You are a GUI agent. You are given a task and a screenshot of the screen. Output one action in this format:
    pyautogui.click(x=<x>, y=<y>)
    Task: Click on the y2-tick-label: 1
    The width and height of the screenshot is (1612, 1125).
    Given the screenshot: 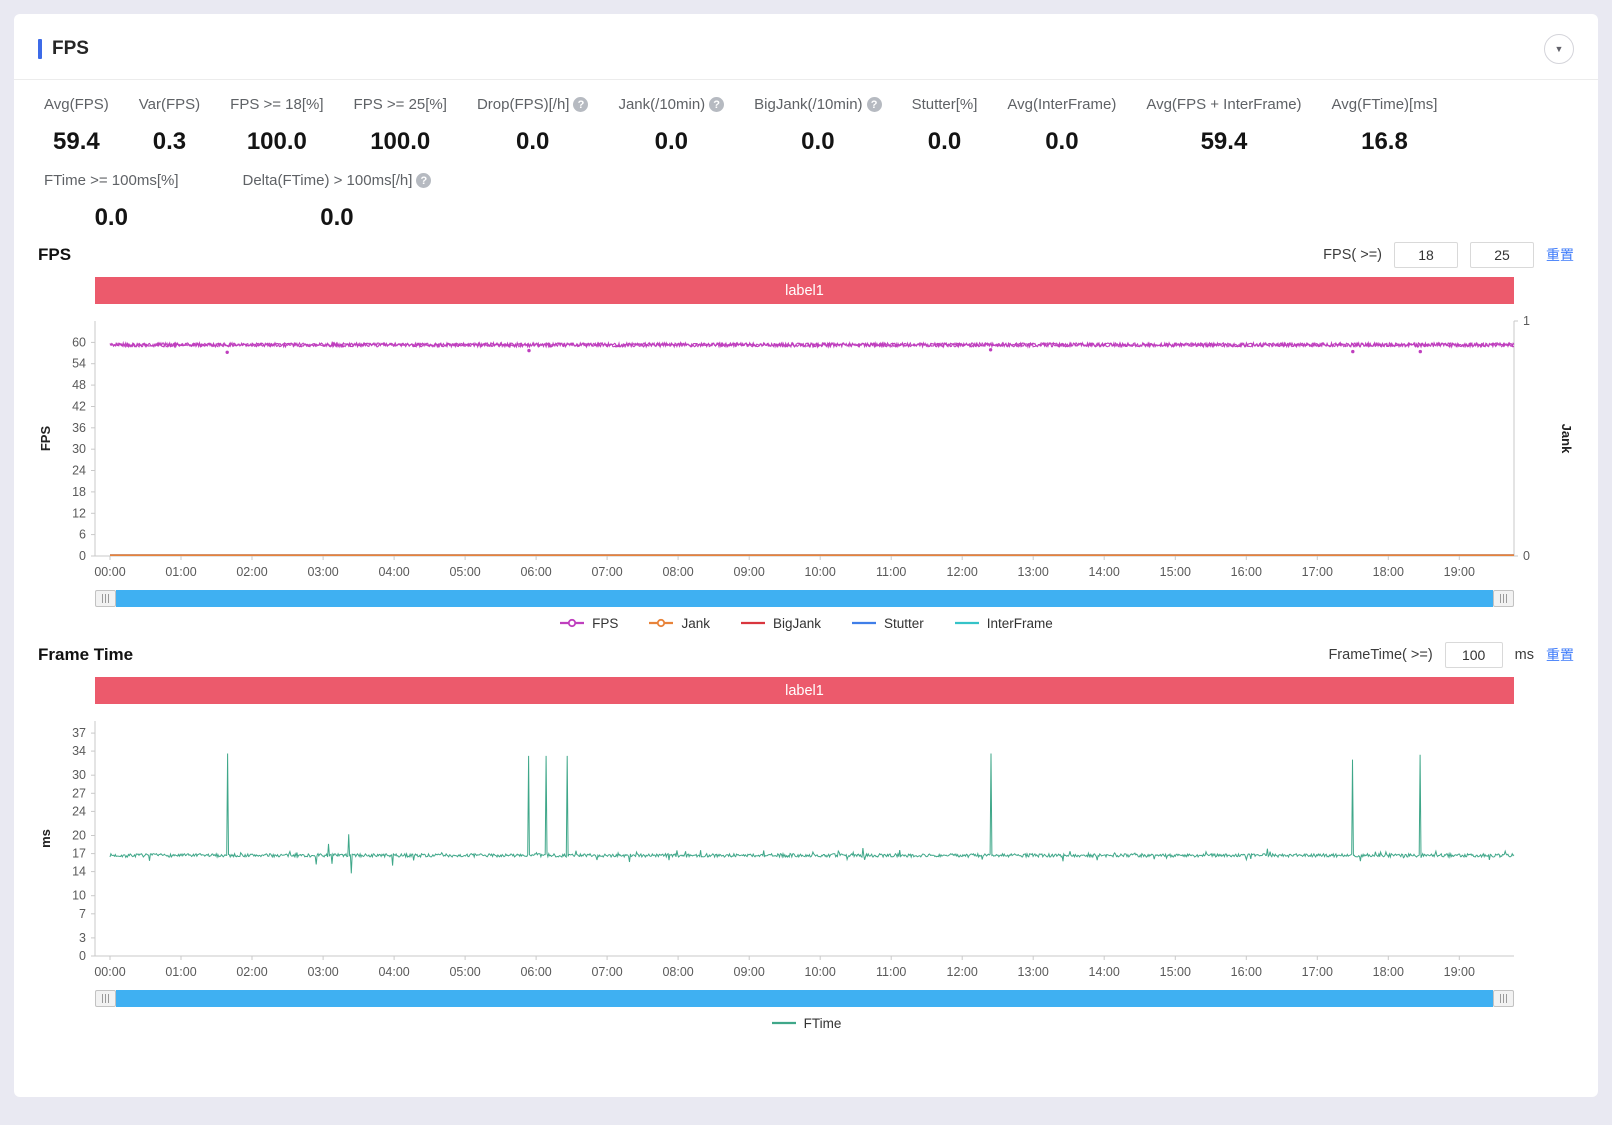 What is the action you would take?
    pyautogui.click(x=1526, y=321)
    